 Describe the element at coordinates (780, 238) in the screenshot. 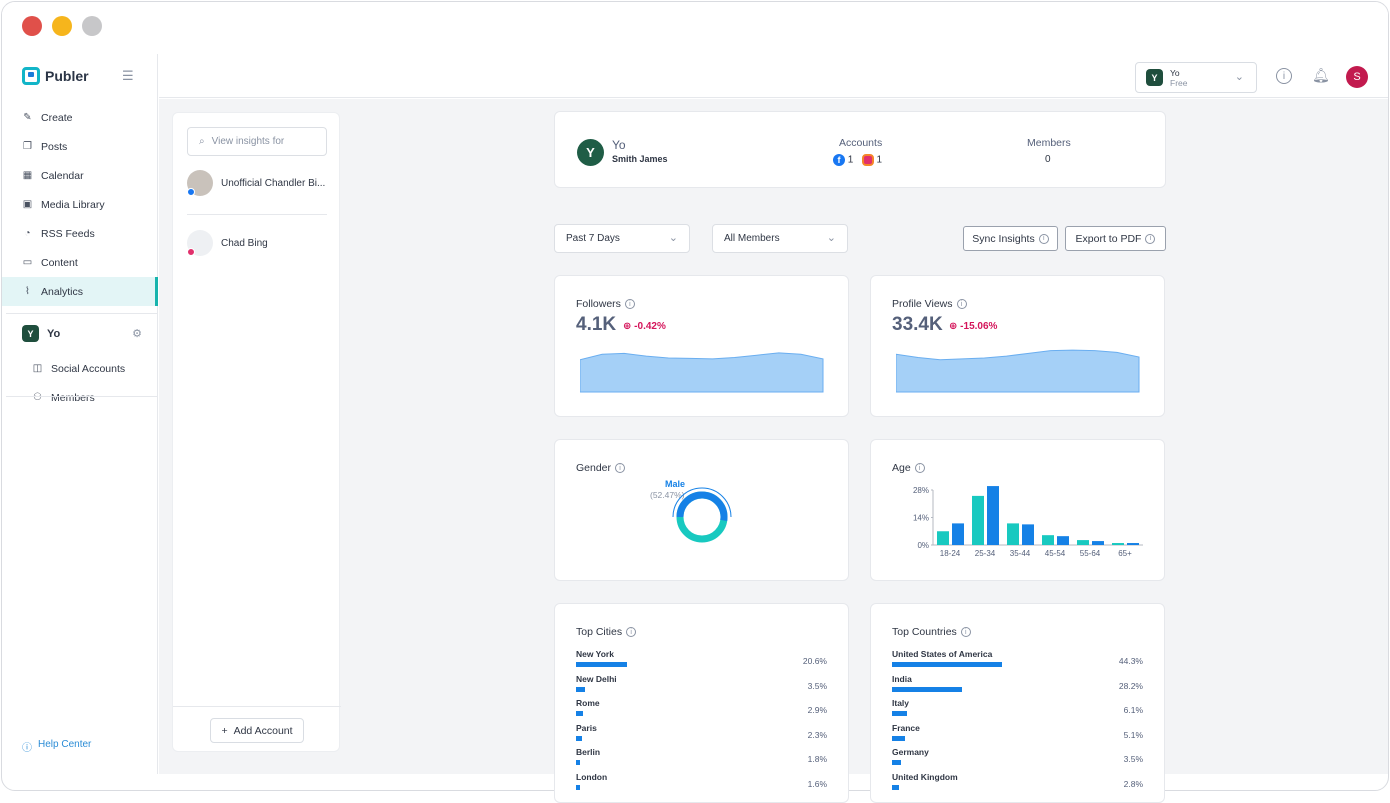

I see `members-select: All Members ⌄` at that location.